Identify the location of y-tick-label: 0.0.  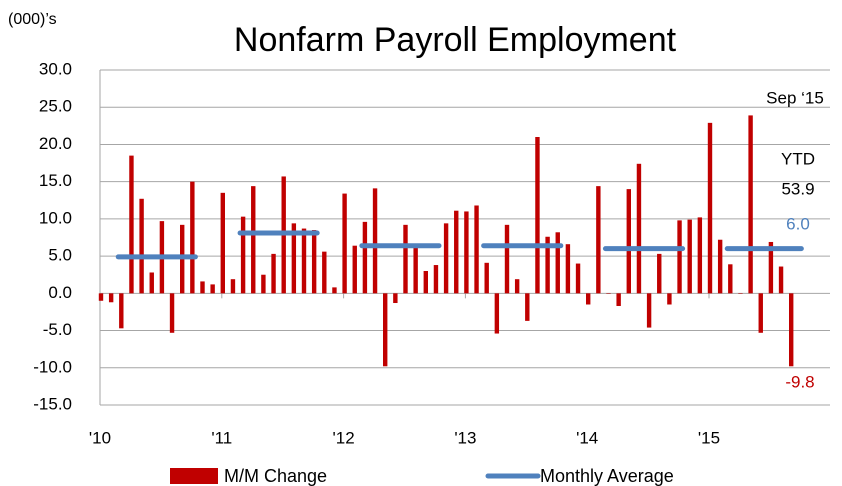
(60, 292).